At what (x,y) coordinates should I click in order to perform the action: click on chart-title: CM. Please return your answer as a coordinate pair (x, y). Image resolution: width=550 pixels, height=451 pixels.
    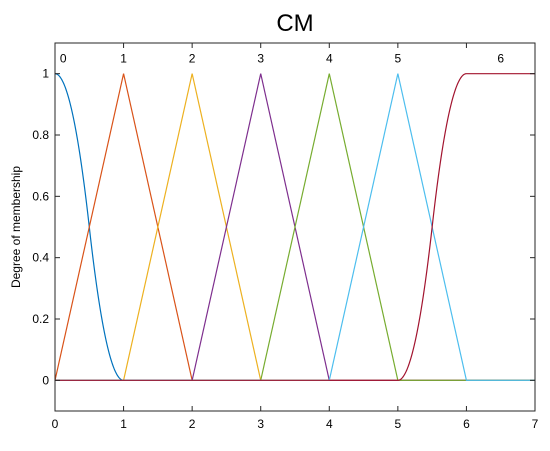
    Looking at the image, I should click on (294, 23).